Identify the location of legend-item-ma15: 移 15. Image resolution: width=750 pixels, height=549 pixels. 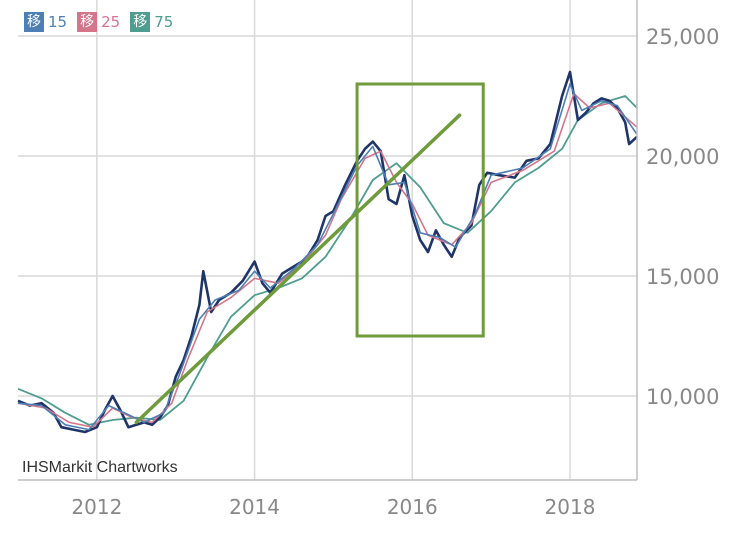
(47, 22).